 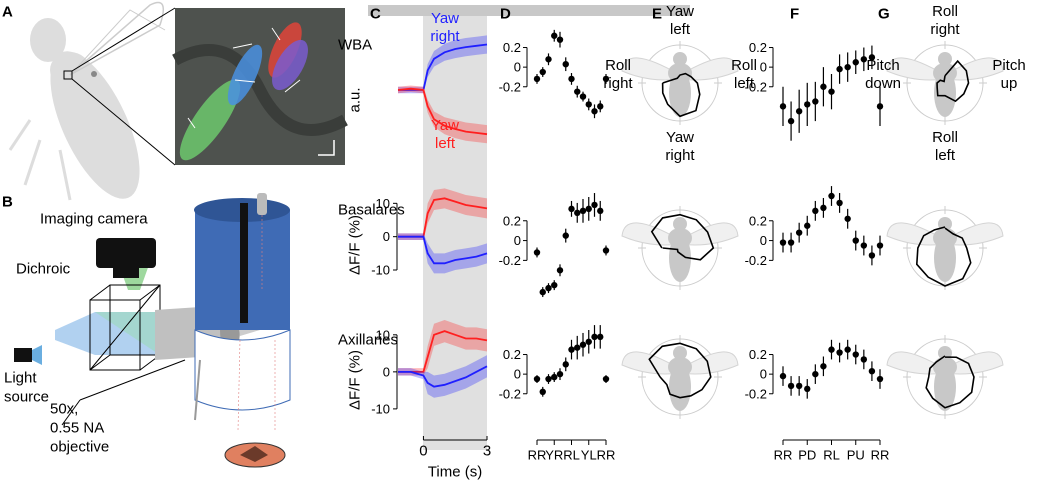 I want to click on panel-label: D, so click(x=505, y=14).